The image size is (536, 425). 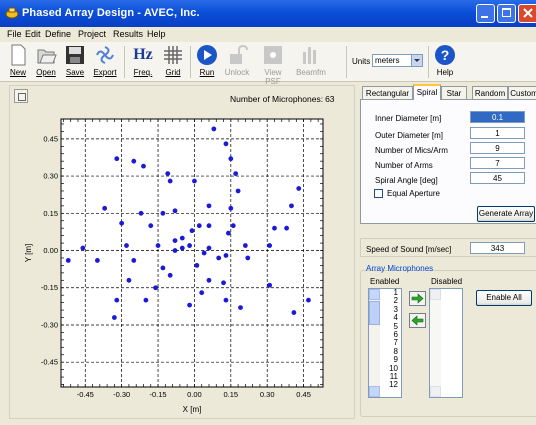 I want to click on enable-all-button: Enable All, so click(x=504, y=298).